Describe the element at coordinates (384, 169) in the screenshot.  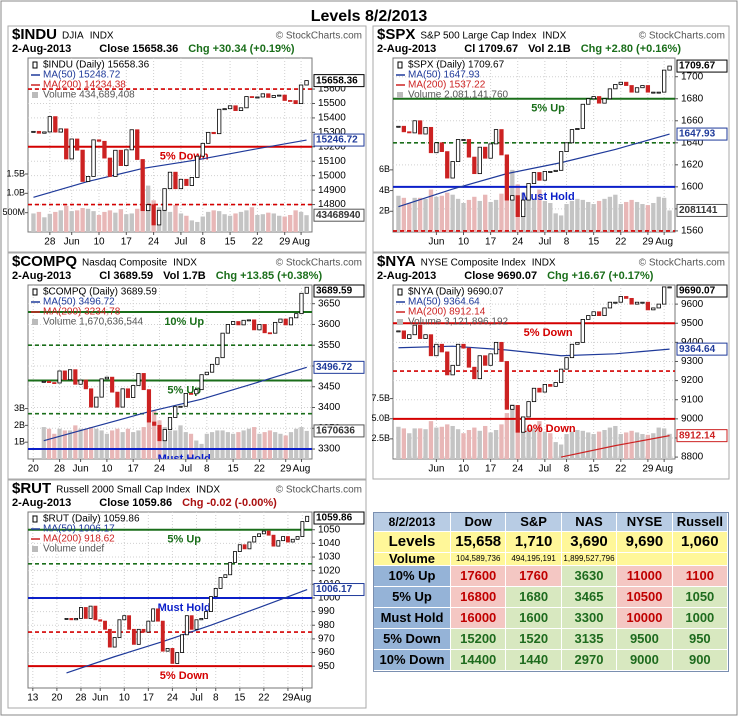
I see `volume-tick-label: 6B` at that location.